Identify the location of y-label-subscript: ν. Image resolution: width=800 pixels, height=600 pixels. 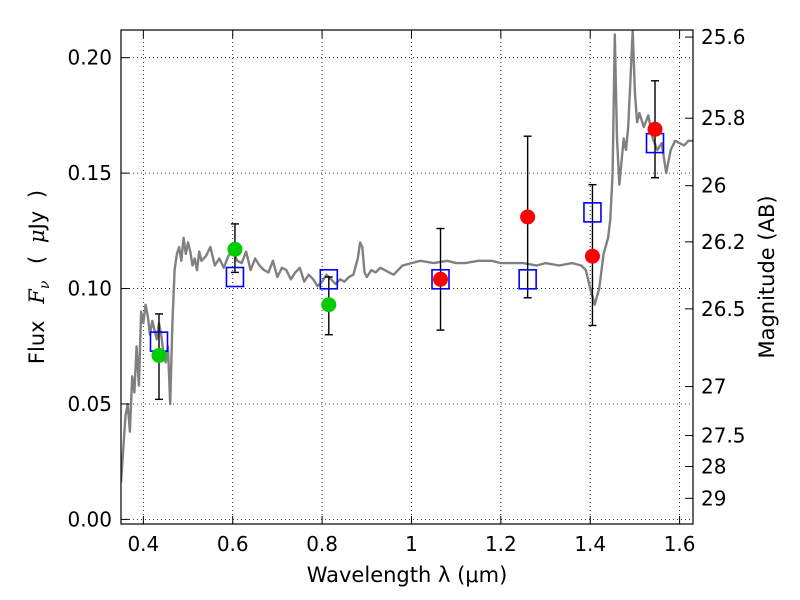
(45, 284).